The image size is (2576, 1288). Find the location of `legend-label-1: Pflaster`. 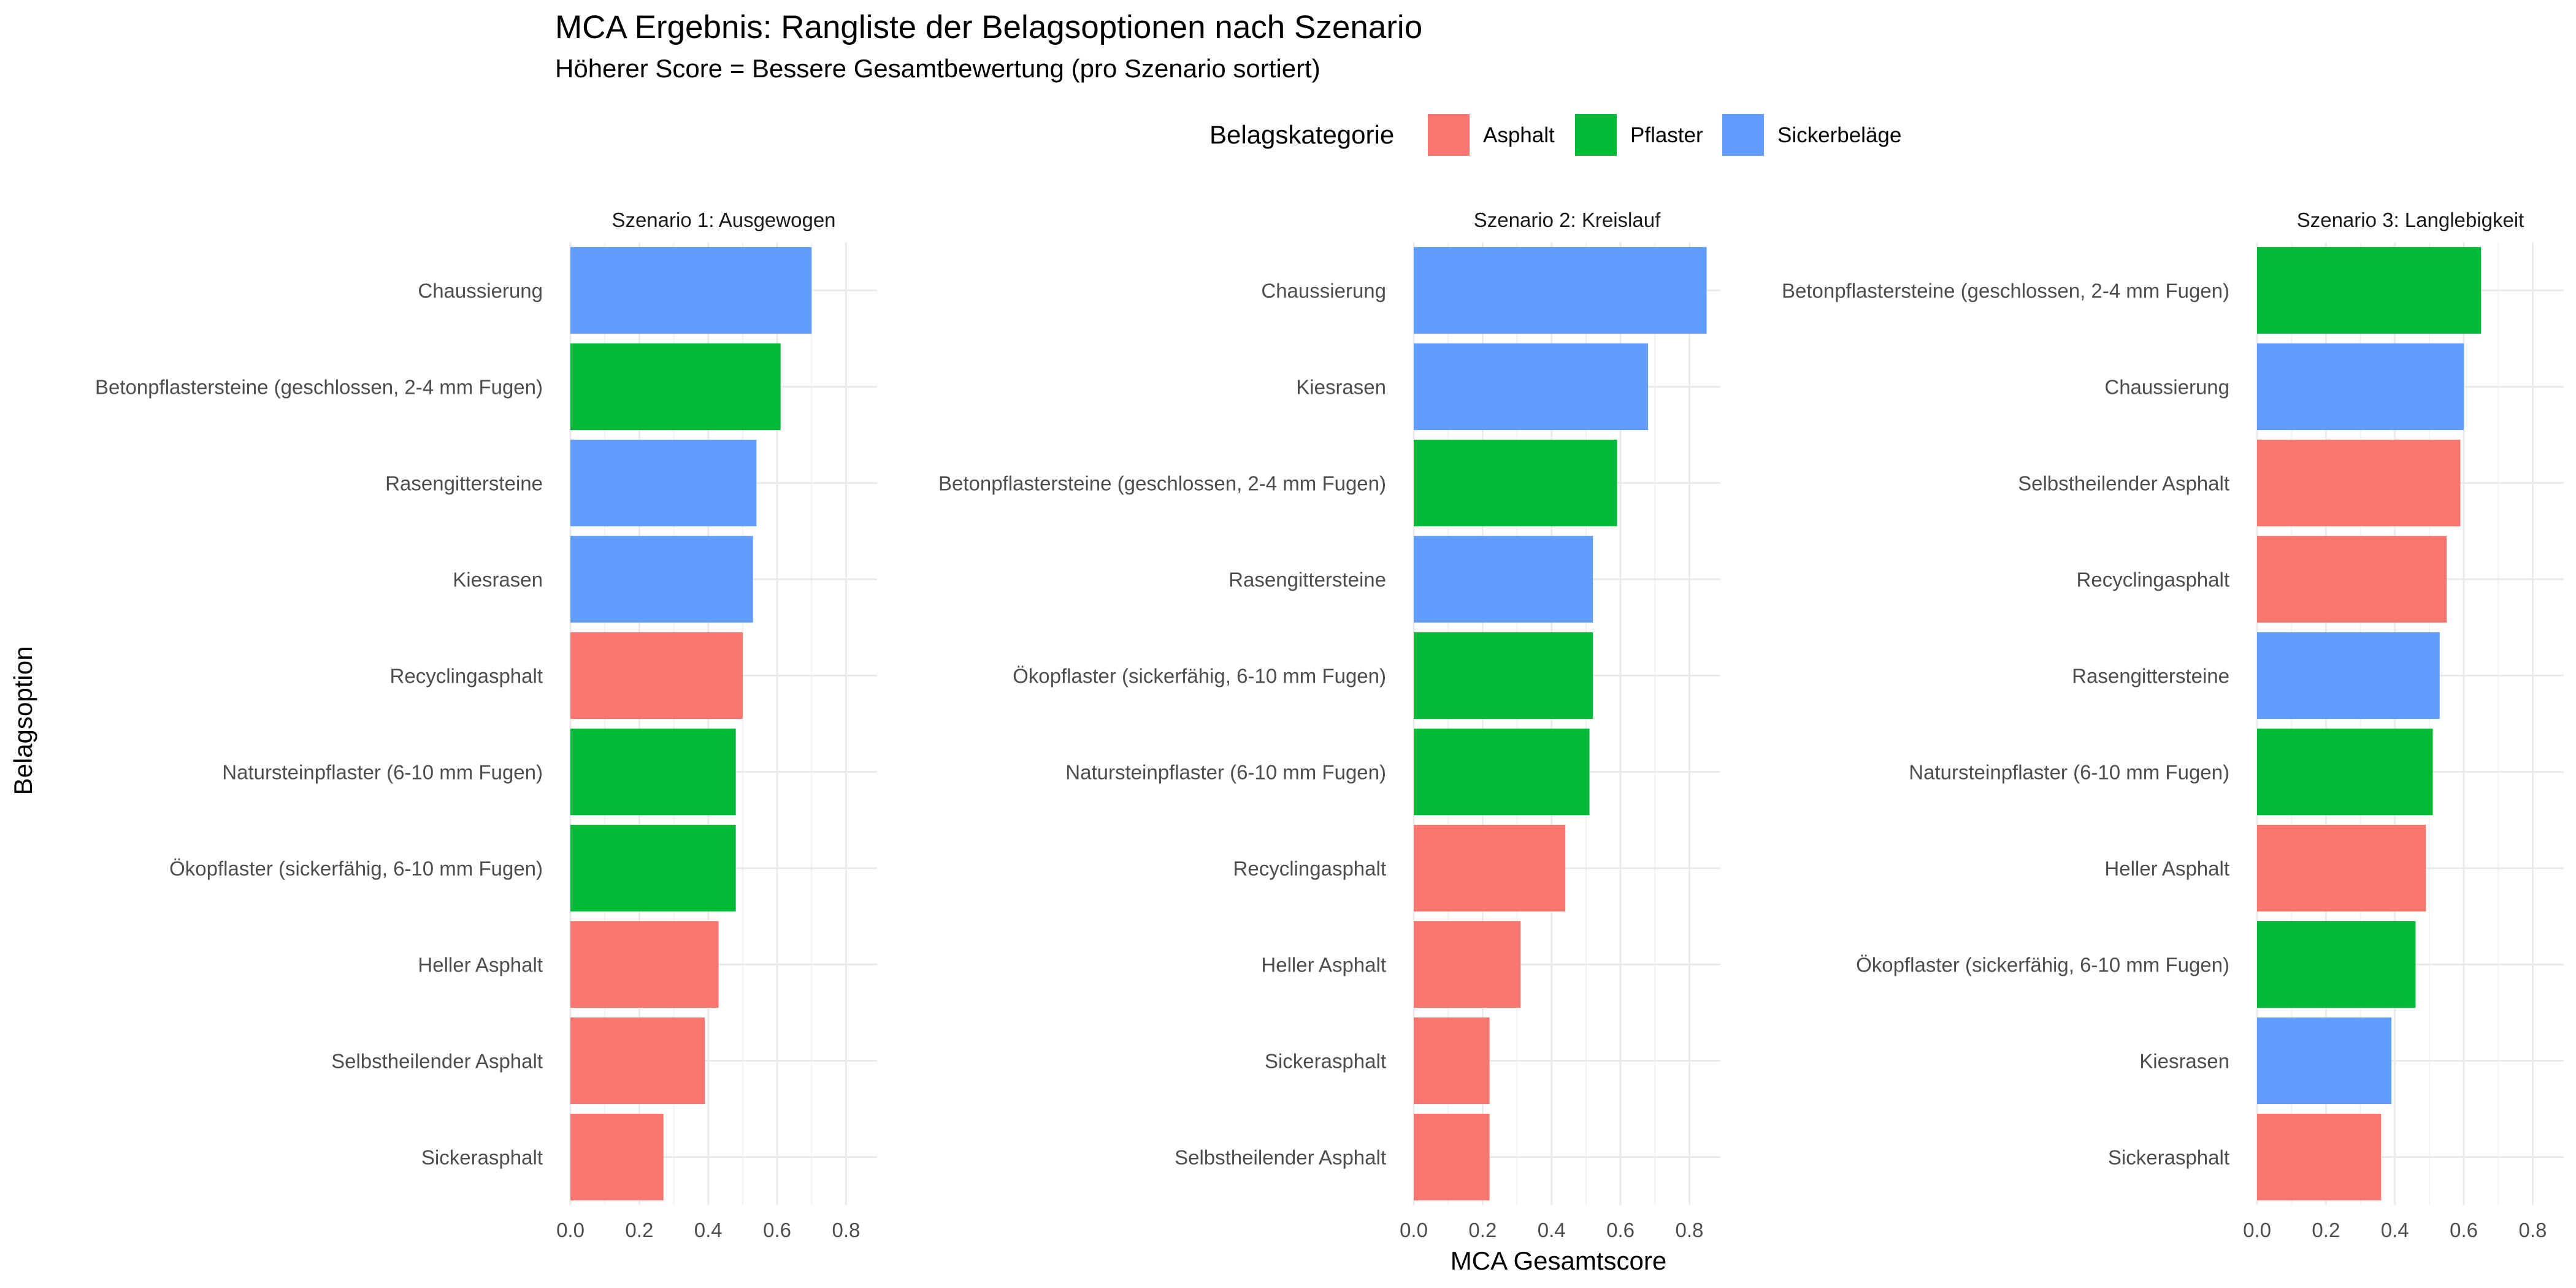

legend-label-1: Pflaster is located at coordinates (1666, 135).